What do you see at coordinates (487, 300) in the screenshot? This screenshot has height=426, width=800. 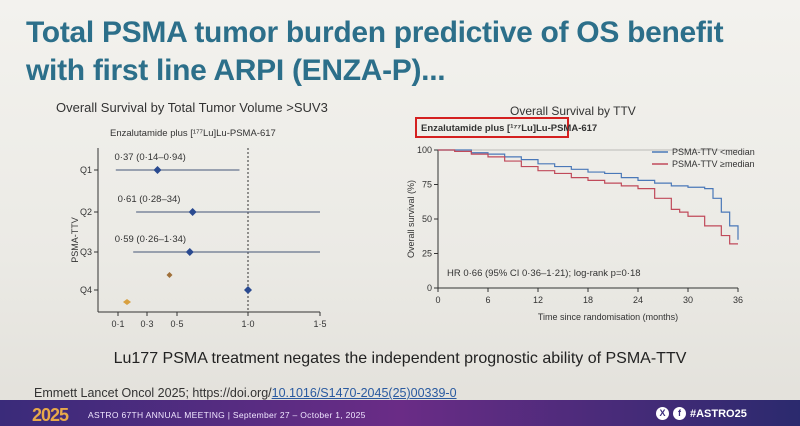 I see `km-x-tick-label: 6` at bounding box center [487, 300].